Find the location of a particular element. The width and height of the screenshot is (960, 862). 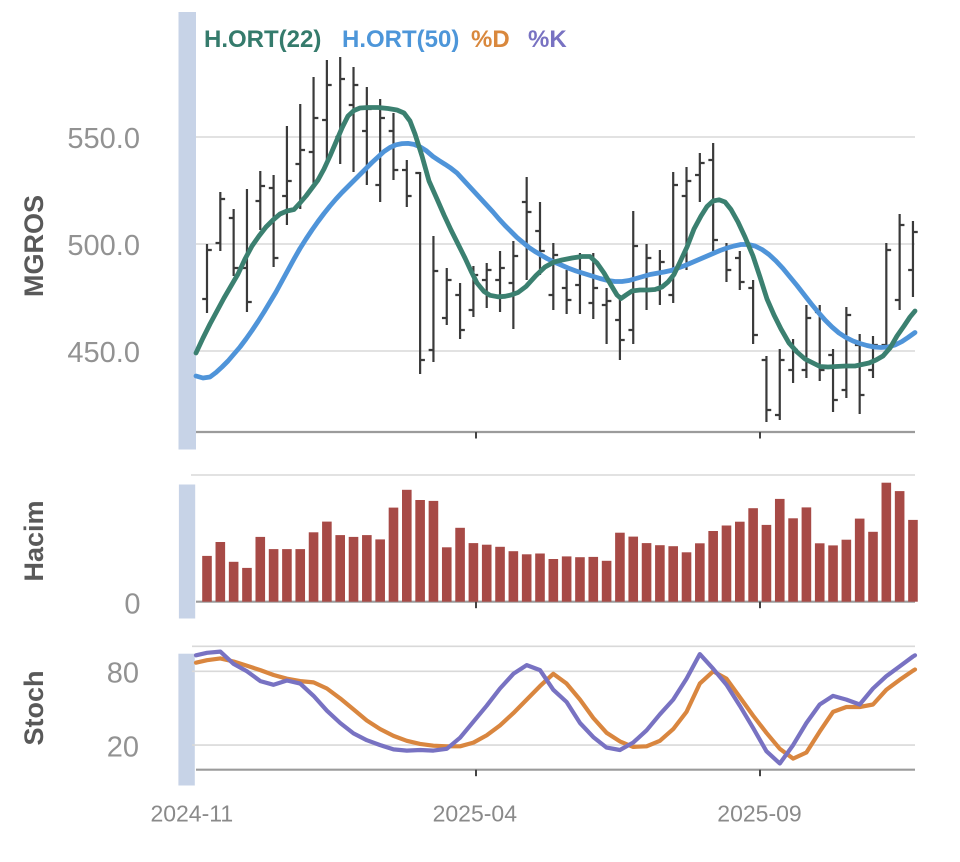

svg-text: 550.0 is located at coordinates (103, 139).